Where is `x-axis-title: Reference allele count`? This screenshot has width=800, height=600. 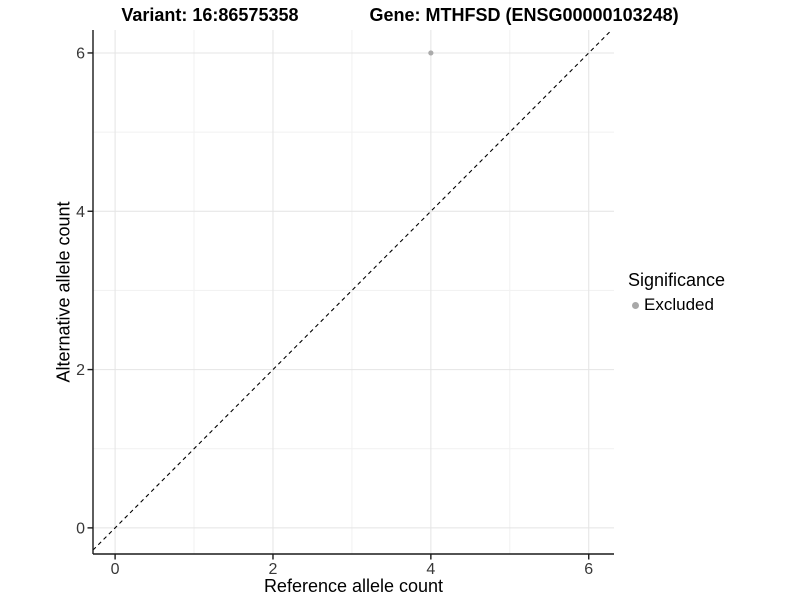
x-axis-title: Reference allele count is located at coordinates (353, 586).